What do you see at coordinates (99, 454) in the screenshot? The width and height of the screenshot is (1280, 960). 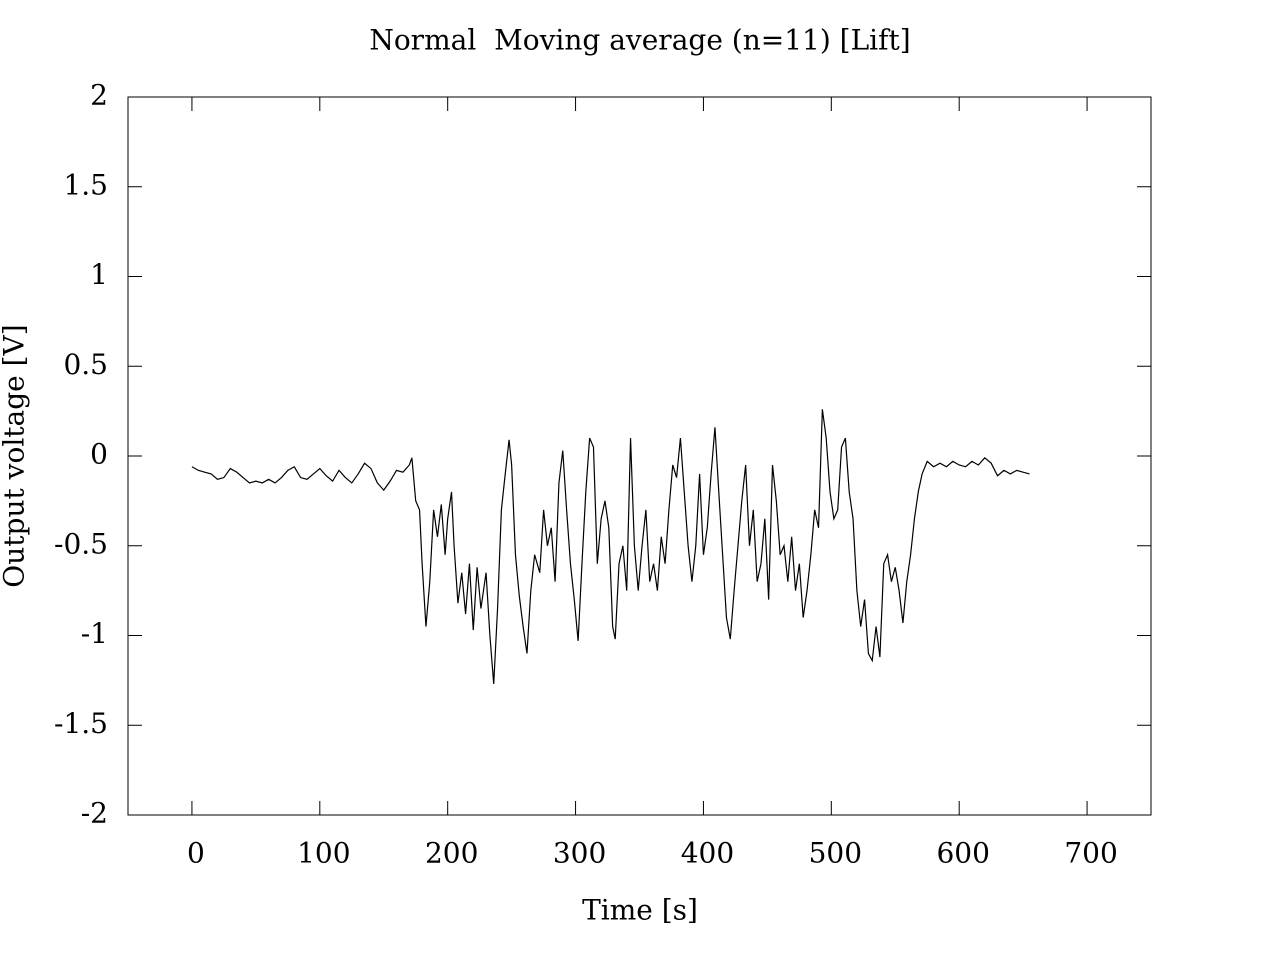 I see `y-tick-label: 0` at bounding box center [99, 454].